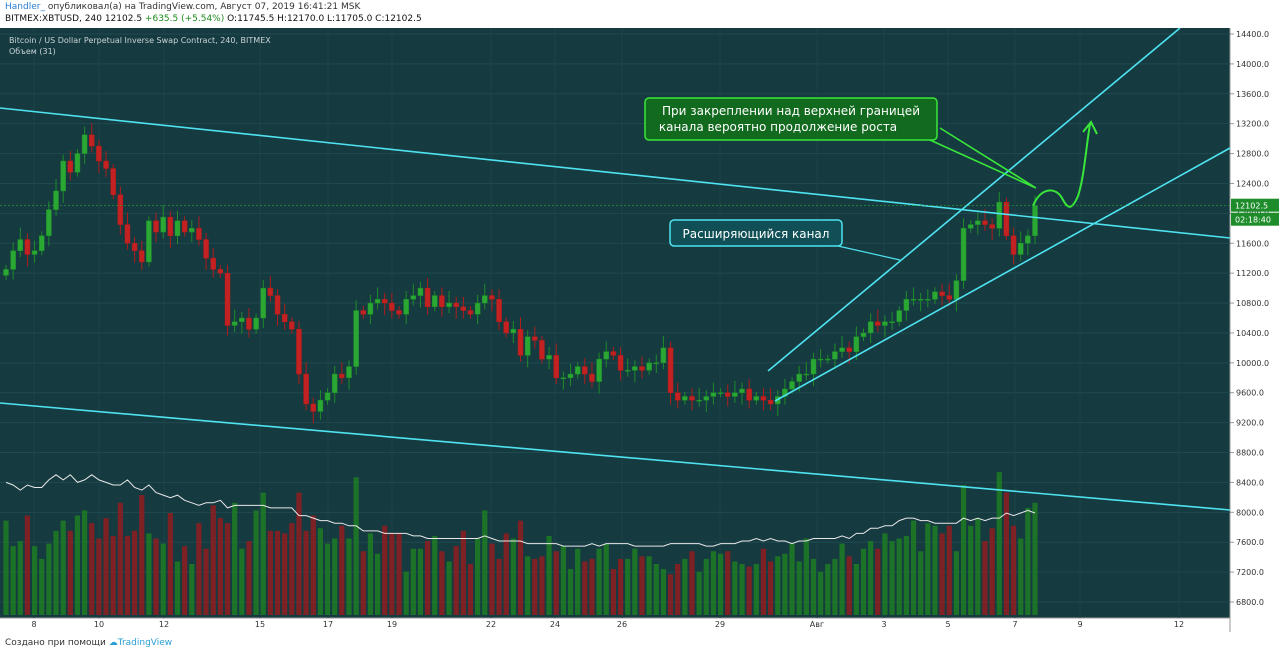 The height and width of the screenshot is (656, 1280). I want to click on projection-arrow, so click(1061, 165).